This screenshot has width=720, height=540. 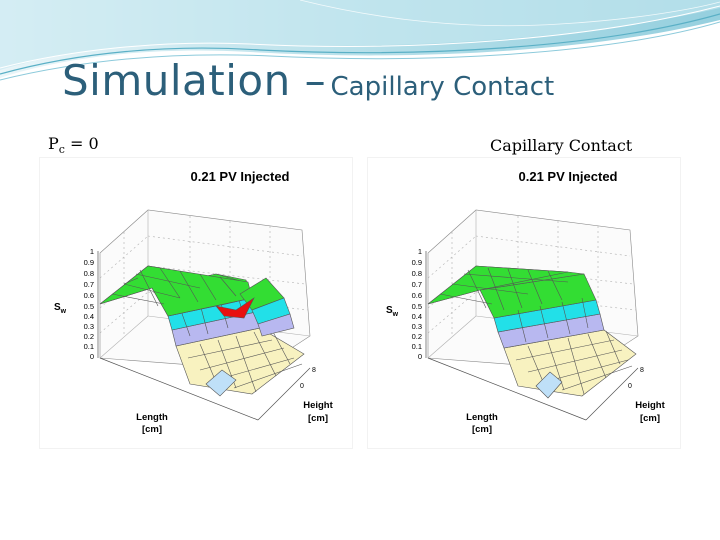 I want to click on pc-subscript: c, so click(x=61, y=150).